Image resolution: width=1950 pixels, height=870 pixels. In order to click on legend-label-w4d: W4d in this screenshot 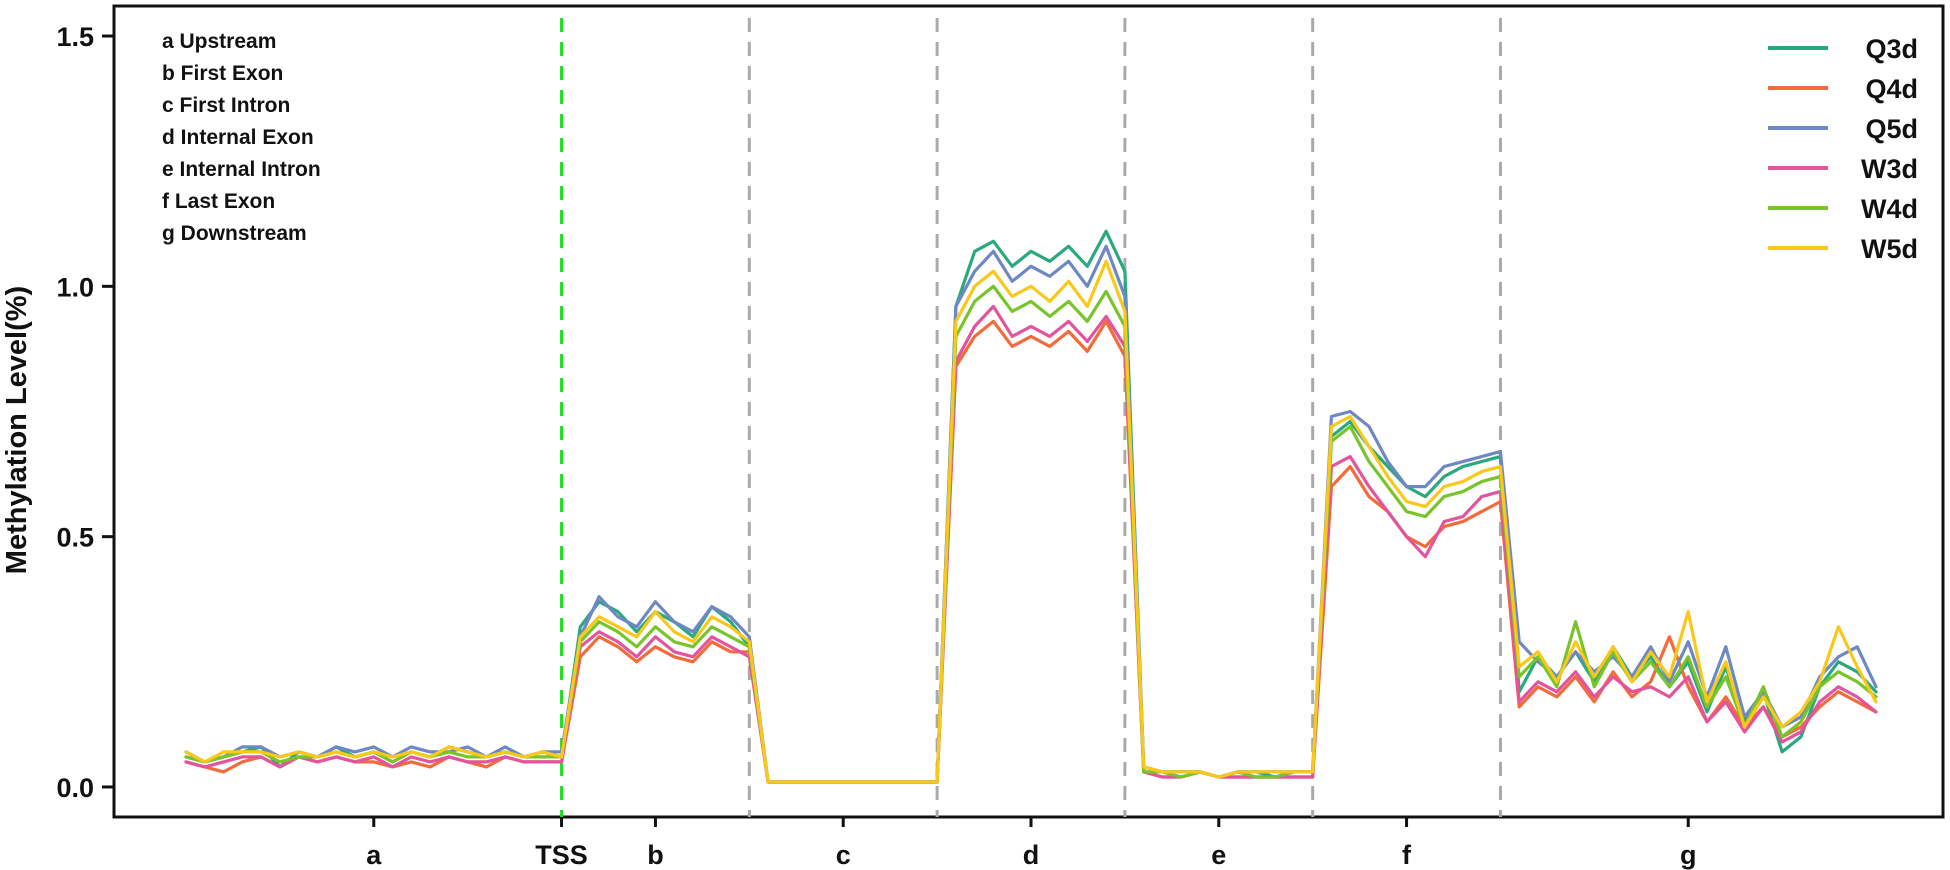, I will do `click(1889, 209)`.